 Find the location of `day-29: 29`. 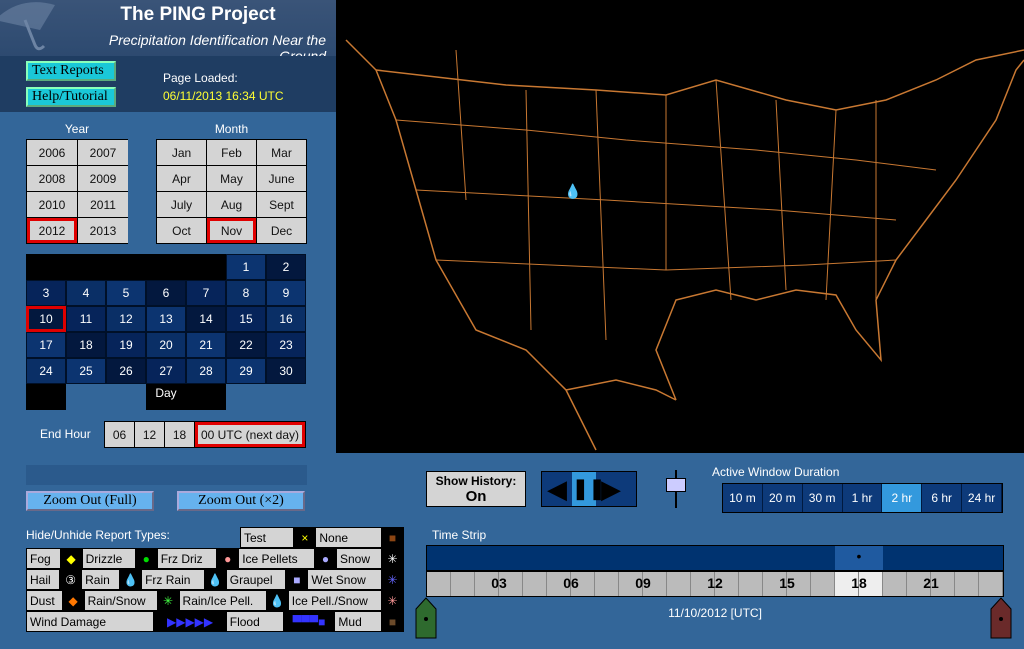

day-29: 29 is located at coordinates (246, 371).